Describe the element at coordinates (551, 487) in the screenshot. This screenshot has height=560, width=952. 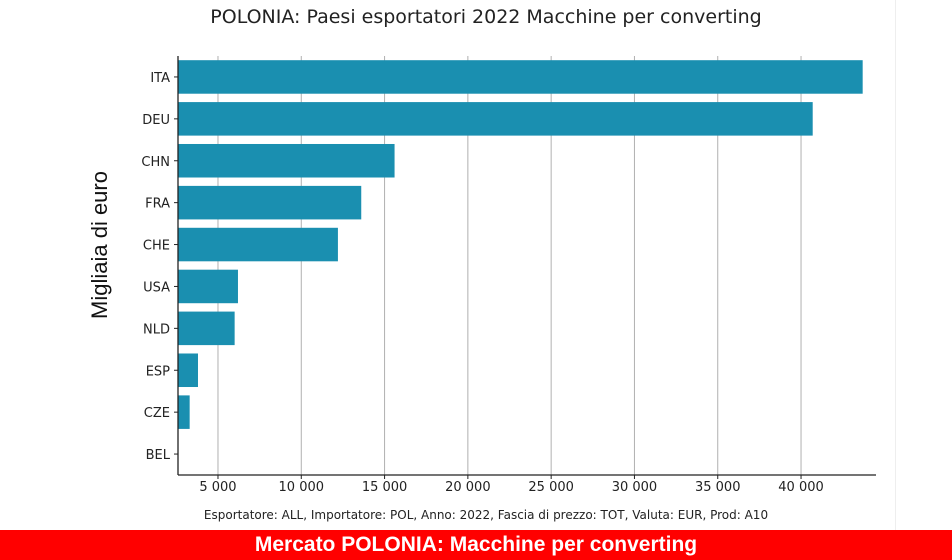
I see `x-tick-label: 25 000` at that location.